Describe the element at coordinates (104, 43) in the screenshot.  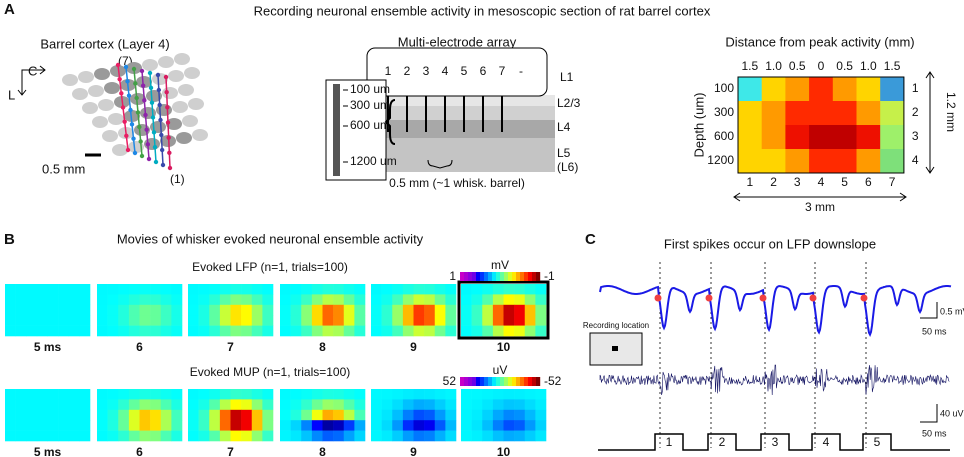
I see `barrel-title: Barrel cortex (Layer 4)` at that location.